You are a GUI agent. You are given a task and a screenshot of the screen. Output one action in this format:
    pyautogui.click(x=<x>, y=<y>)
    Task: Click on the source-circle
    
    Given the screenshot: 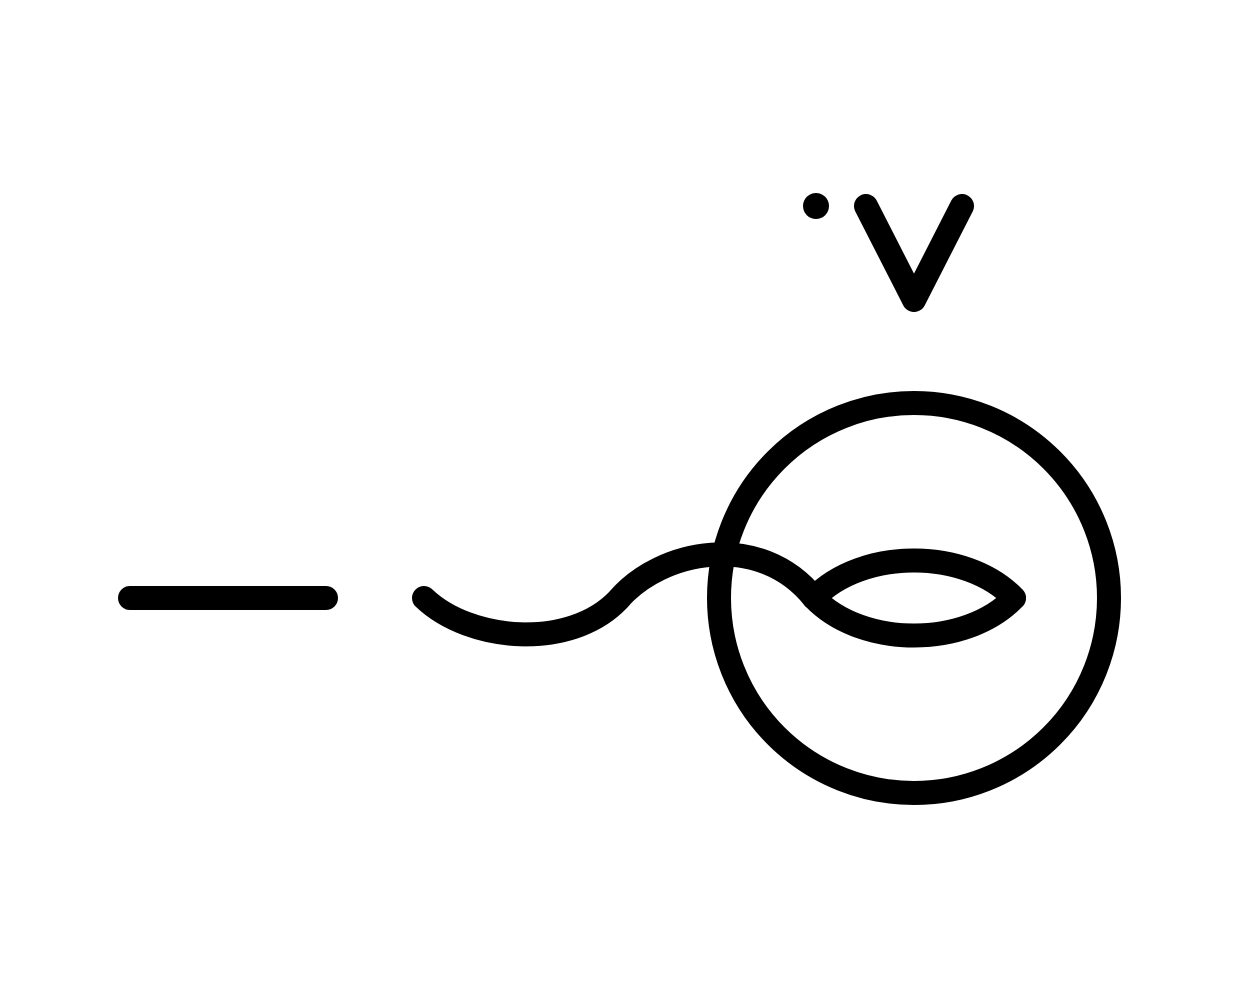 What is the action you would take?
    pyautogui.click(x=914, y=598)
    